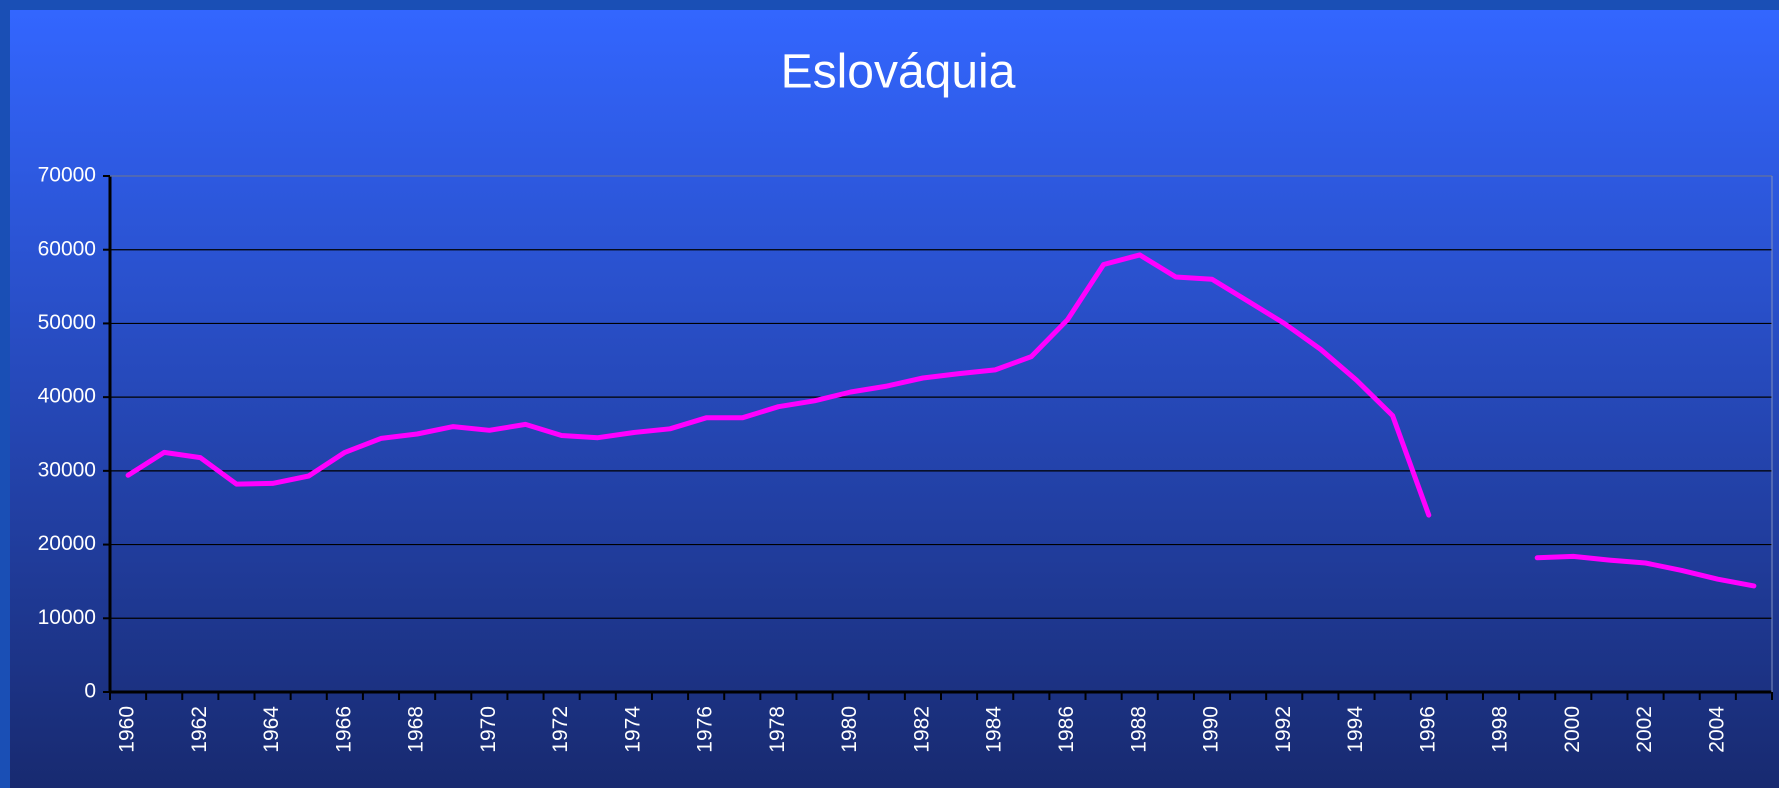 The image size is (1779, 788). I want to click on x-tick-label: 1996, so click(1427, 729).